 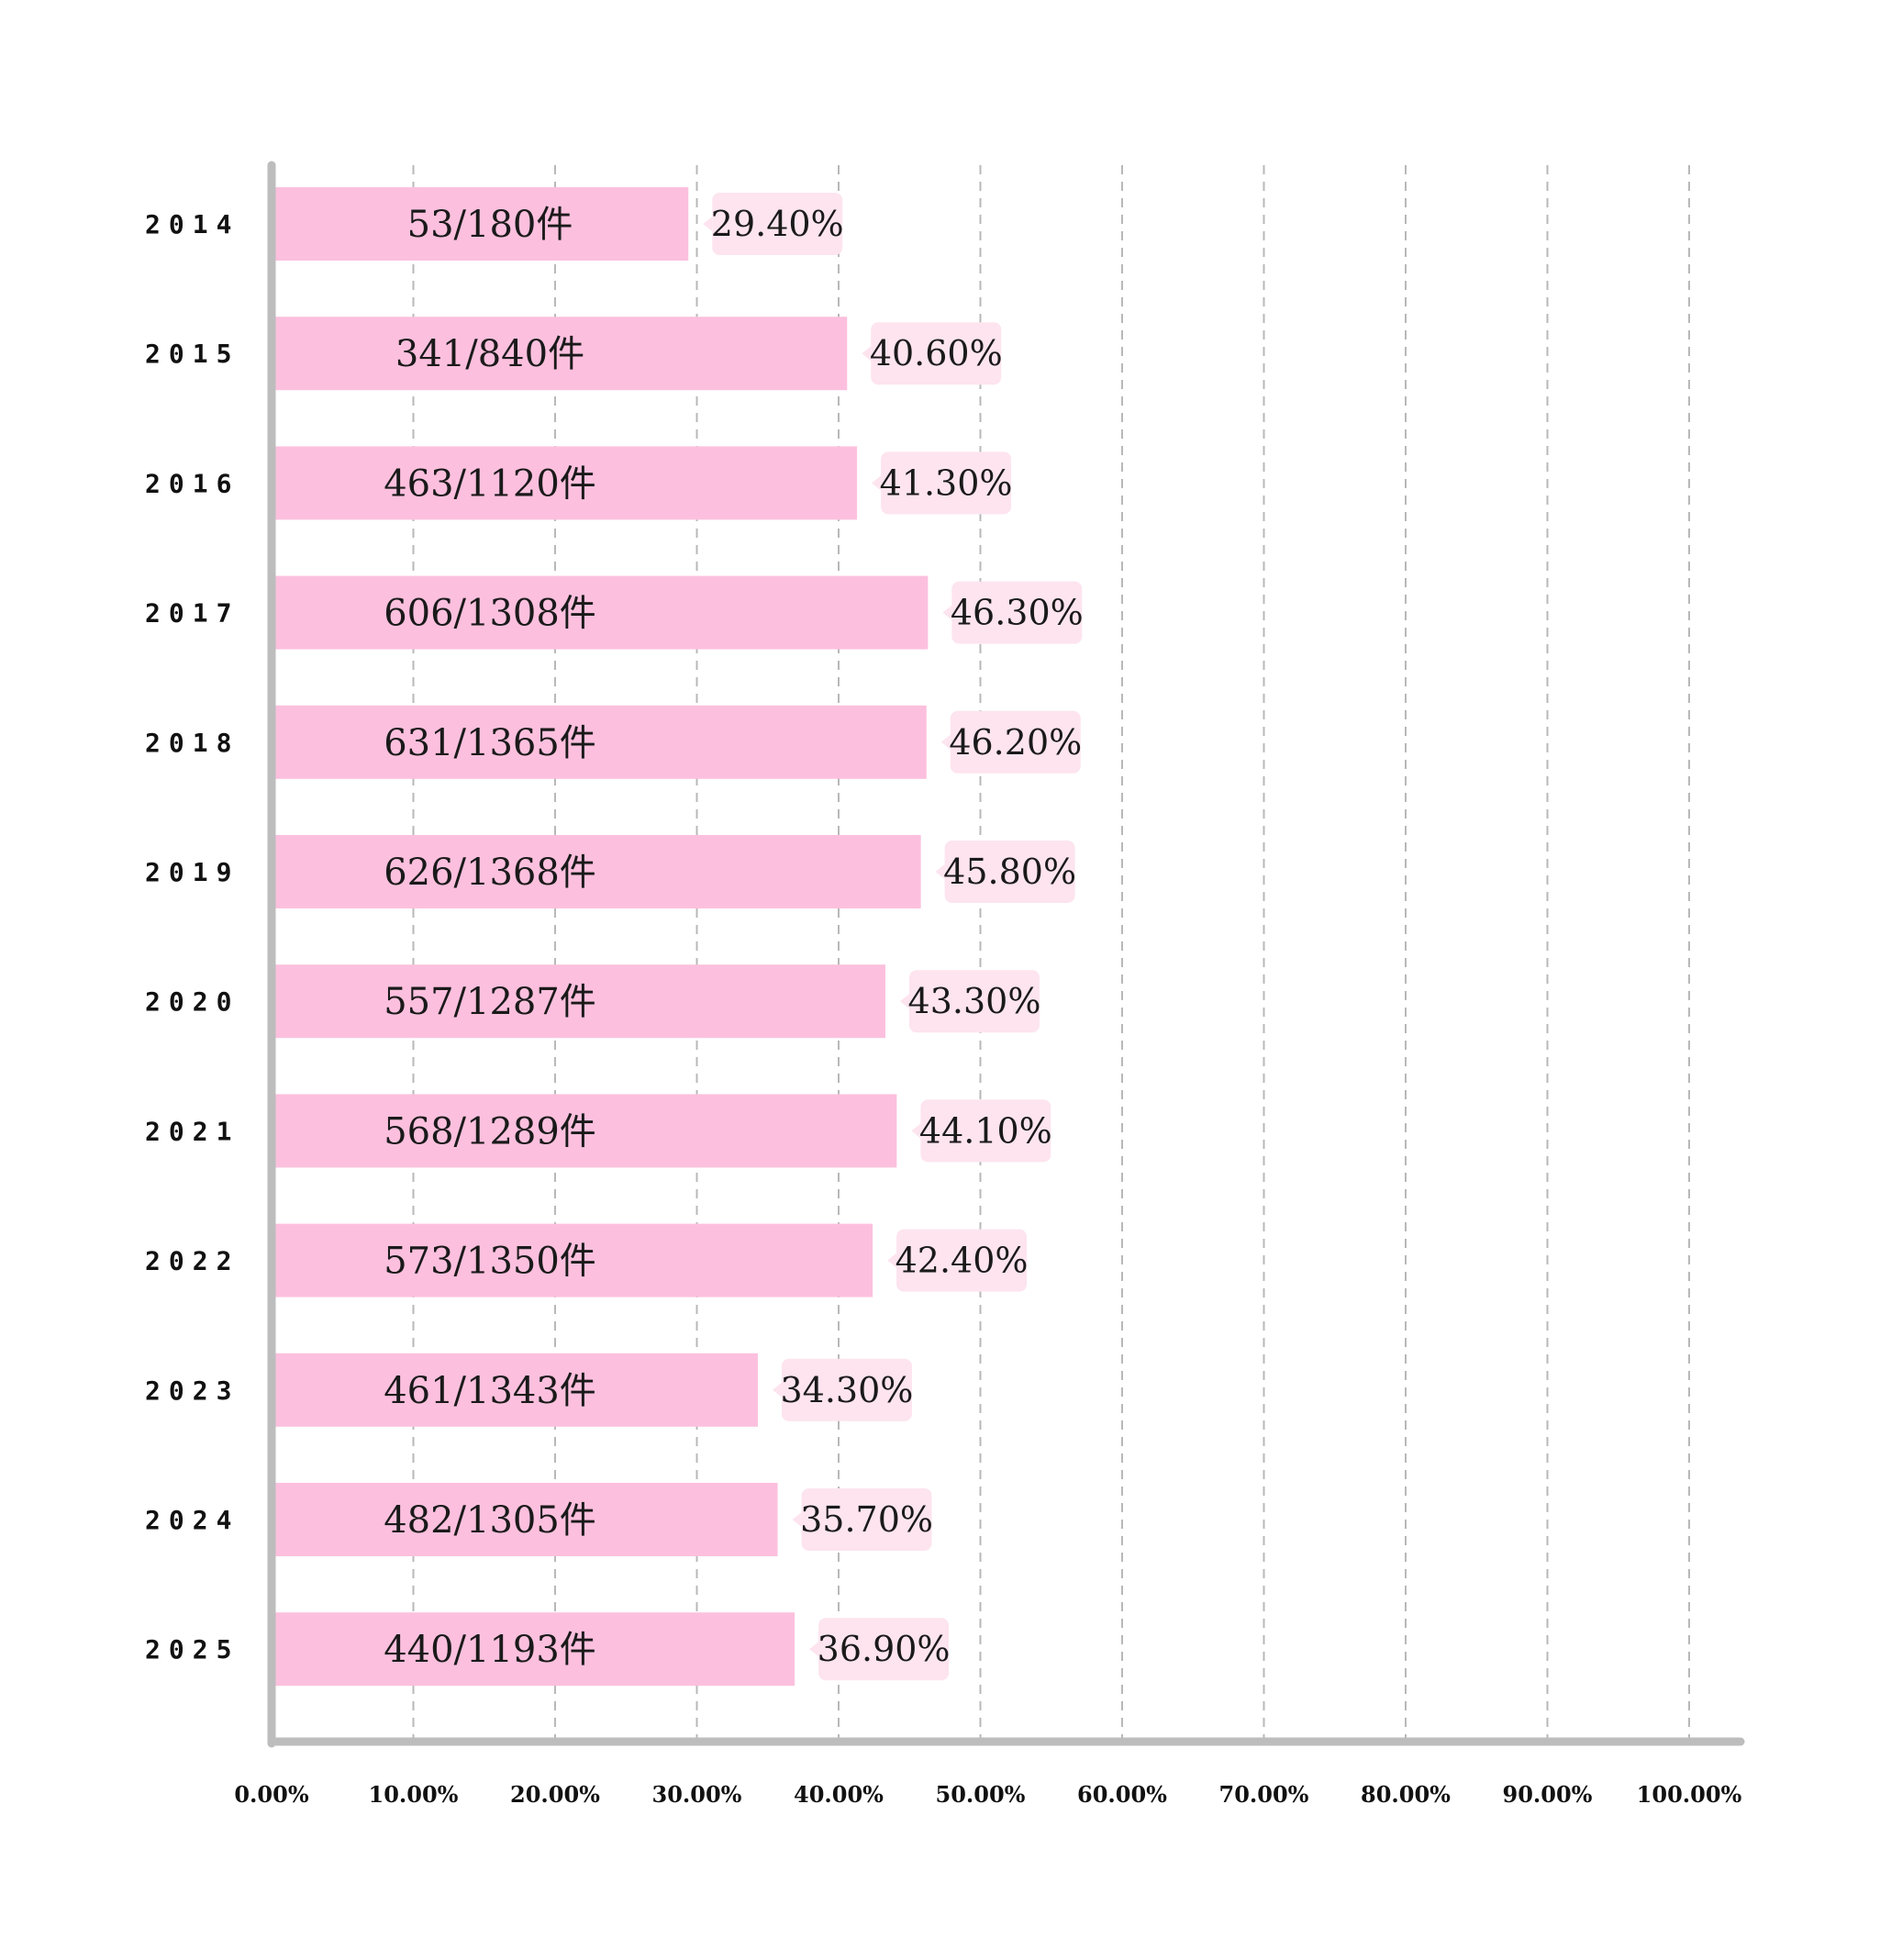 I want to click on value-label: 44.10%, so click(x=985, y=1130).